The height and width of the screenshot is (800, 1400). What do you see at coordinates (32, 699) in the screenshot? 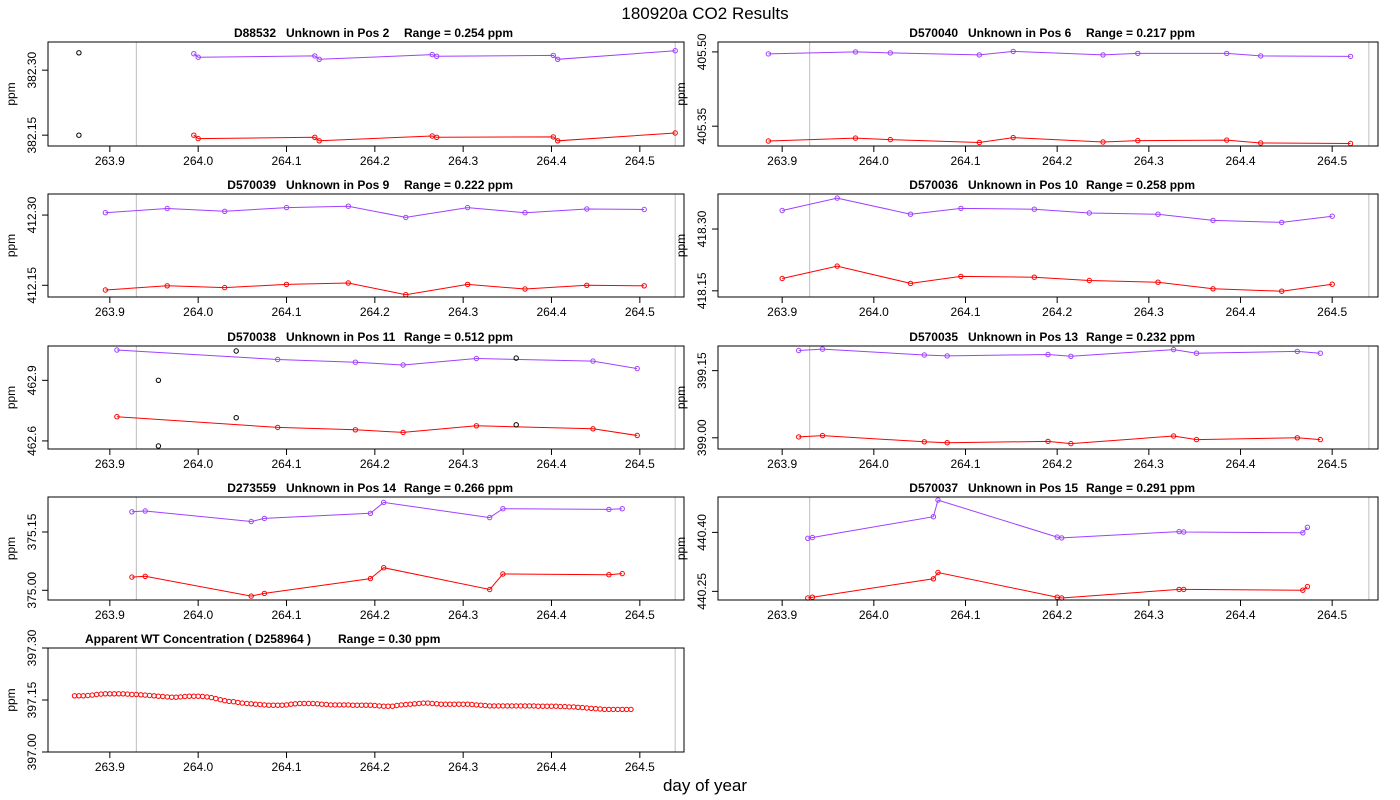
I see `y-tick-label: 397.15` at bounding box center [32, 699].